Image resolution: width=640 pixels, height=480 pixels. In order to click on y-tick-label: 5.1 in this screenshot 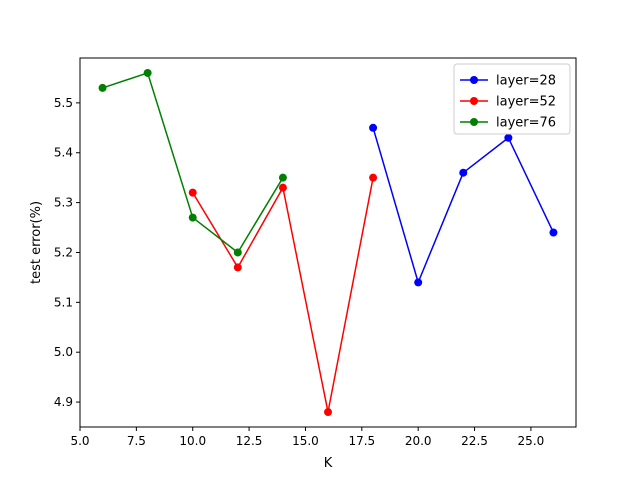, I will do `click(63, 302)`.